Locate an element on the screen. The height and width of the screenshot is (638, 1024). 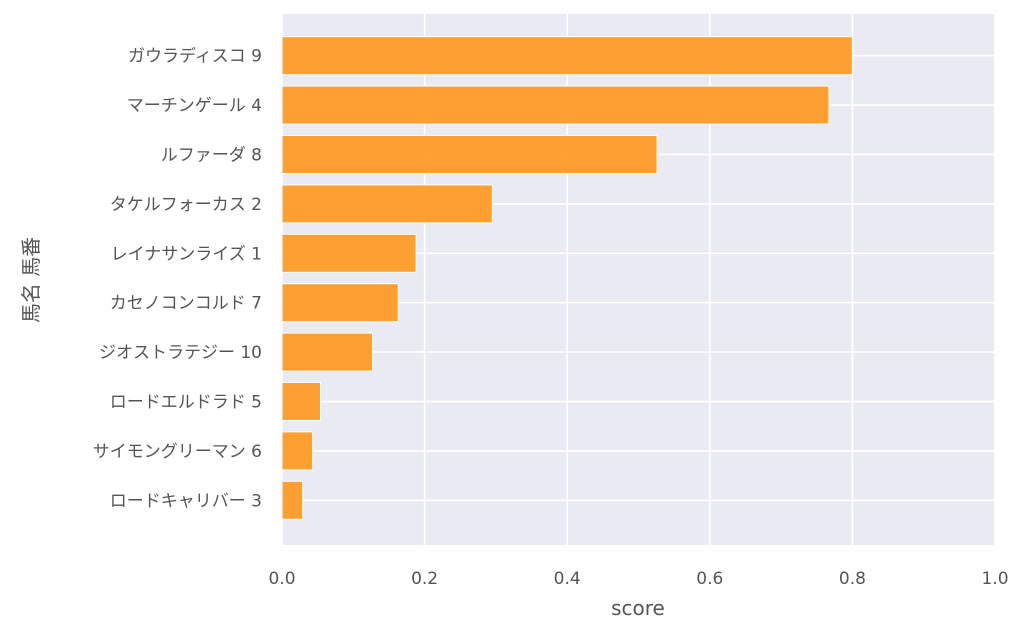
x-tick-label: 0.2 is located at coordinates (424, 579).